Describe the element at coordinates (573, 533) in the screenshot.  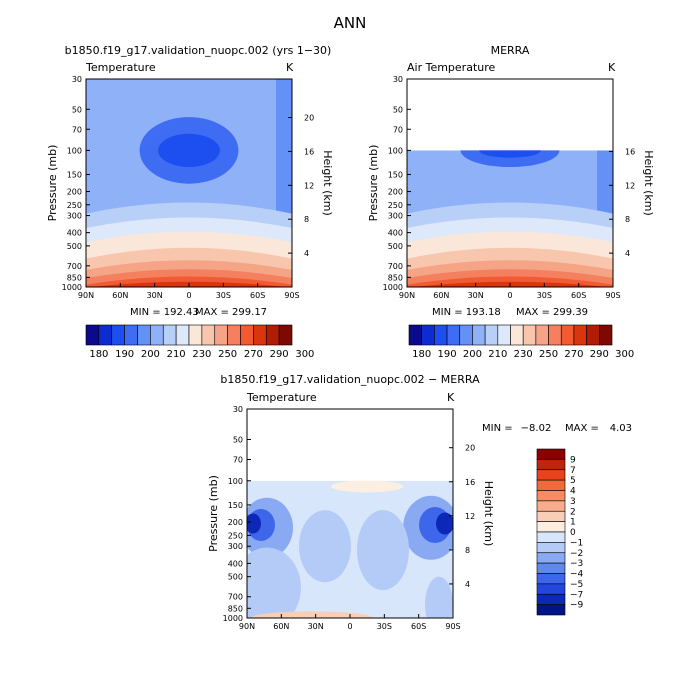
I see `colorbar-label: 0` at that location.